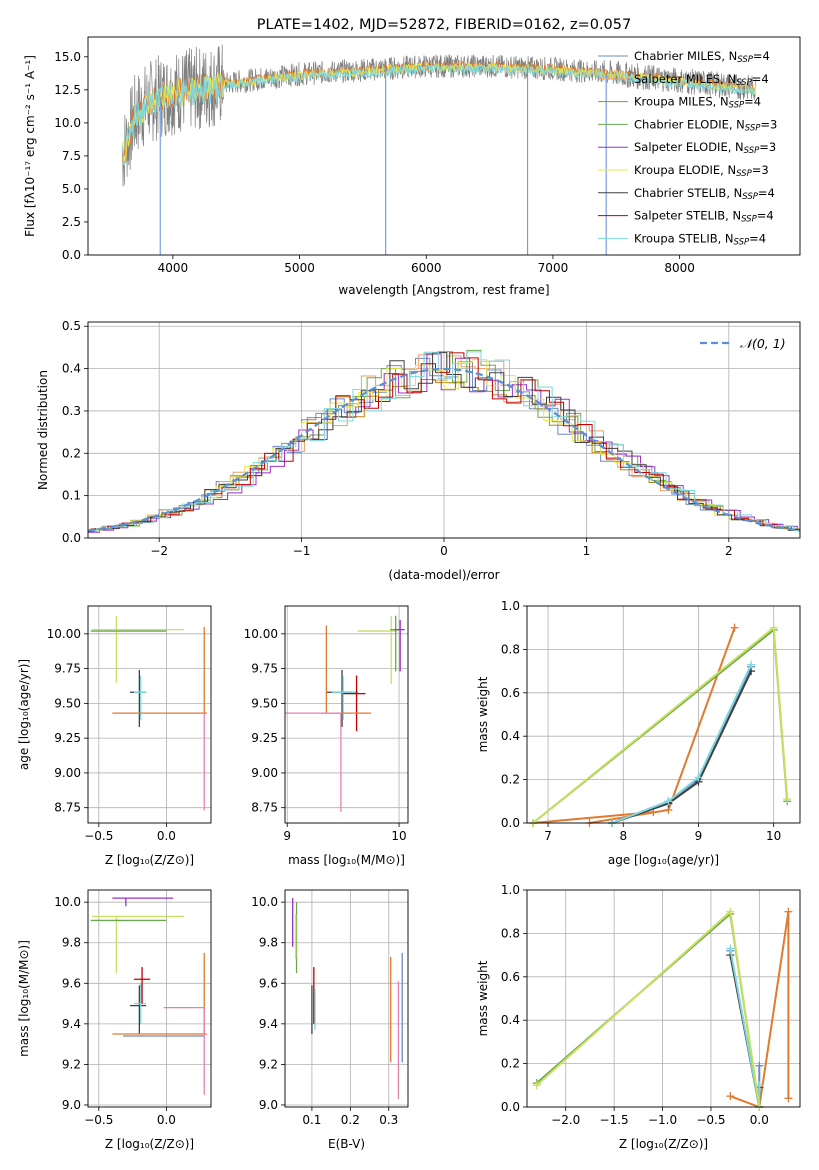  I want to click on legend-entry: 𝒩(0, 1), so click(763, 343).